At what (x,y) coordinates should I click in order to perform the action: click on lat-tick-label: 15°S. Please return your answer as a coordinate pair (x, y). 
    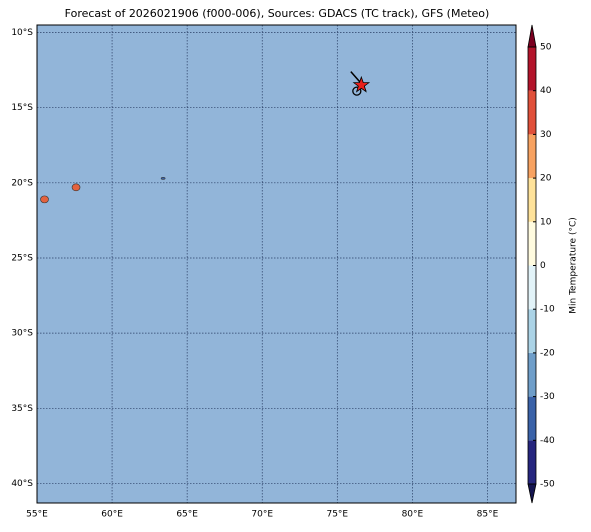
    Looking at the image, I should click on (22, 108).